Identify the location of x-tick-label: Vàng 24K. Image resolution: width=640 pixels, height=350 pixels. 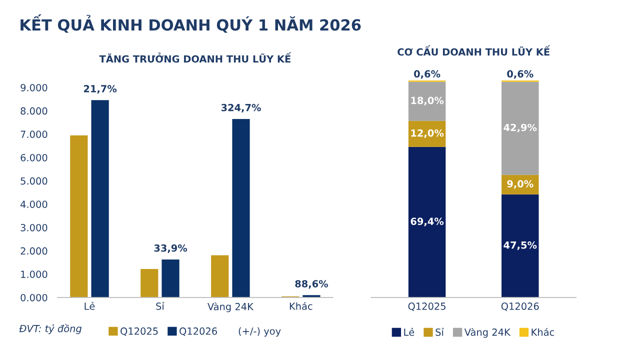
(231, 307).